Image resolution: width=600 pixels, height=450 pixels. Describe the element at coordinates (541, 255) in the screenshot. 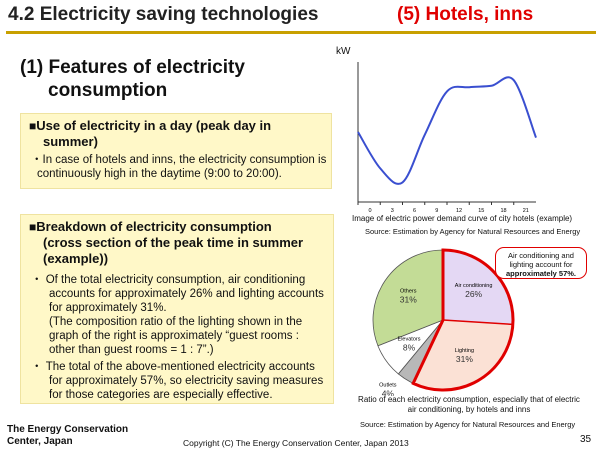

I see `pie-callout-line1: Air conditioning and` at that location.